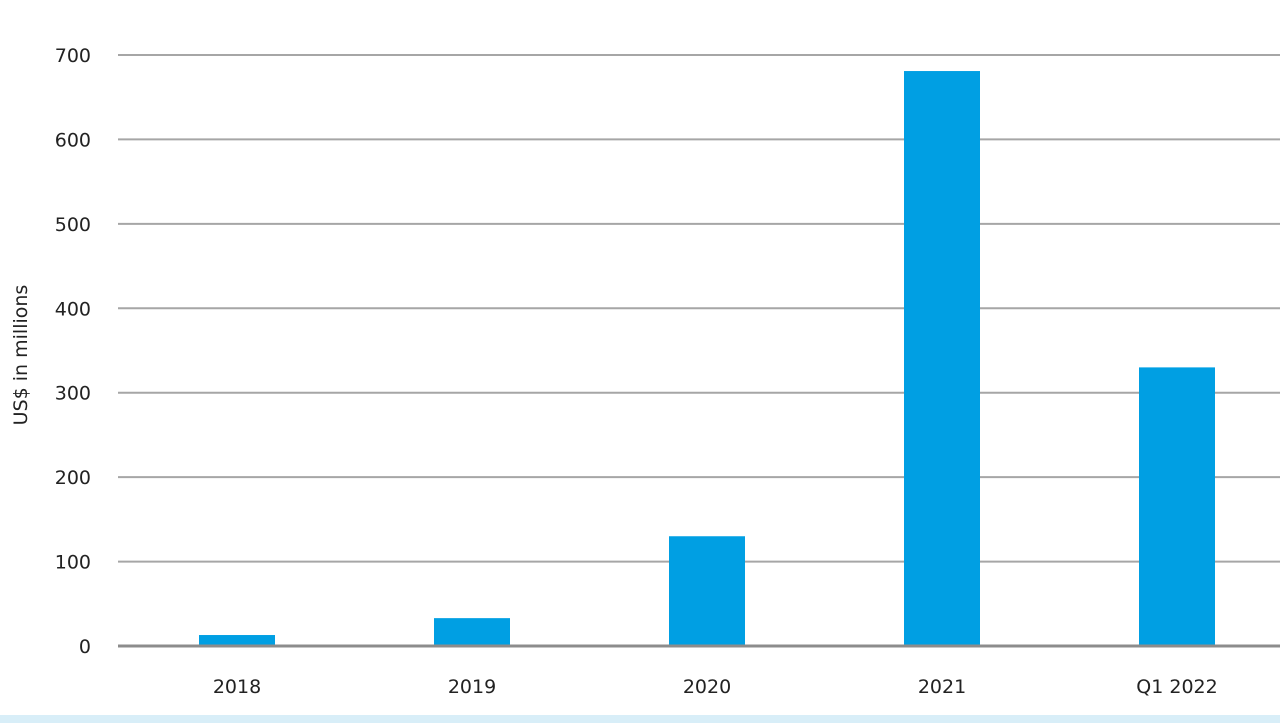 This screenshot has width=1280, height=723. I want to click on x-tick-labels: 2018 2019 2020 2021 Q1 2022, so click(715, 687).